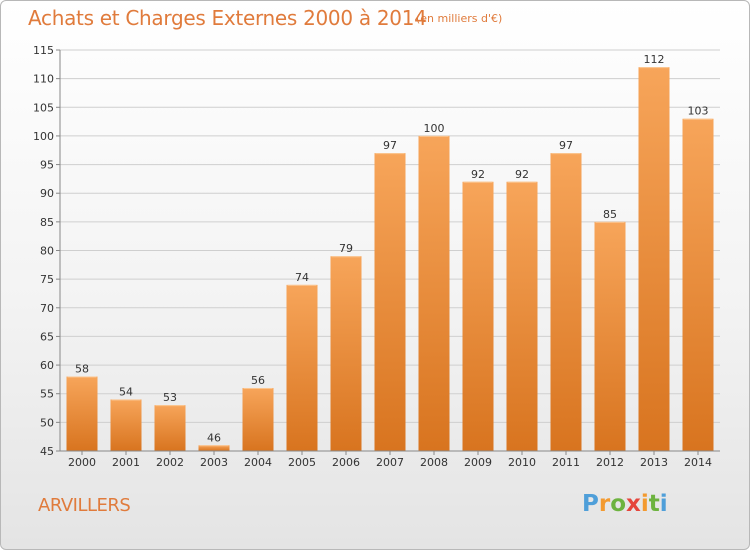 The image size is (750, 550). Describe the element at coordinates (82, 462) in the screenshot. I see `x-tick-label: 2000` at that location.